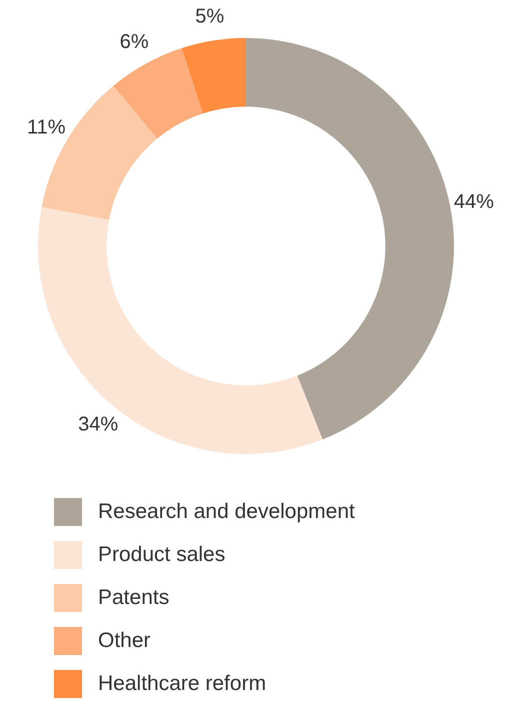 Image resolution: width=515 pixels, height=708 pixels. Describe the element at coordinates (162, 554) in the screenshot. I see `legend-label: Product sales` at that location.